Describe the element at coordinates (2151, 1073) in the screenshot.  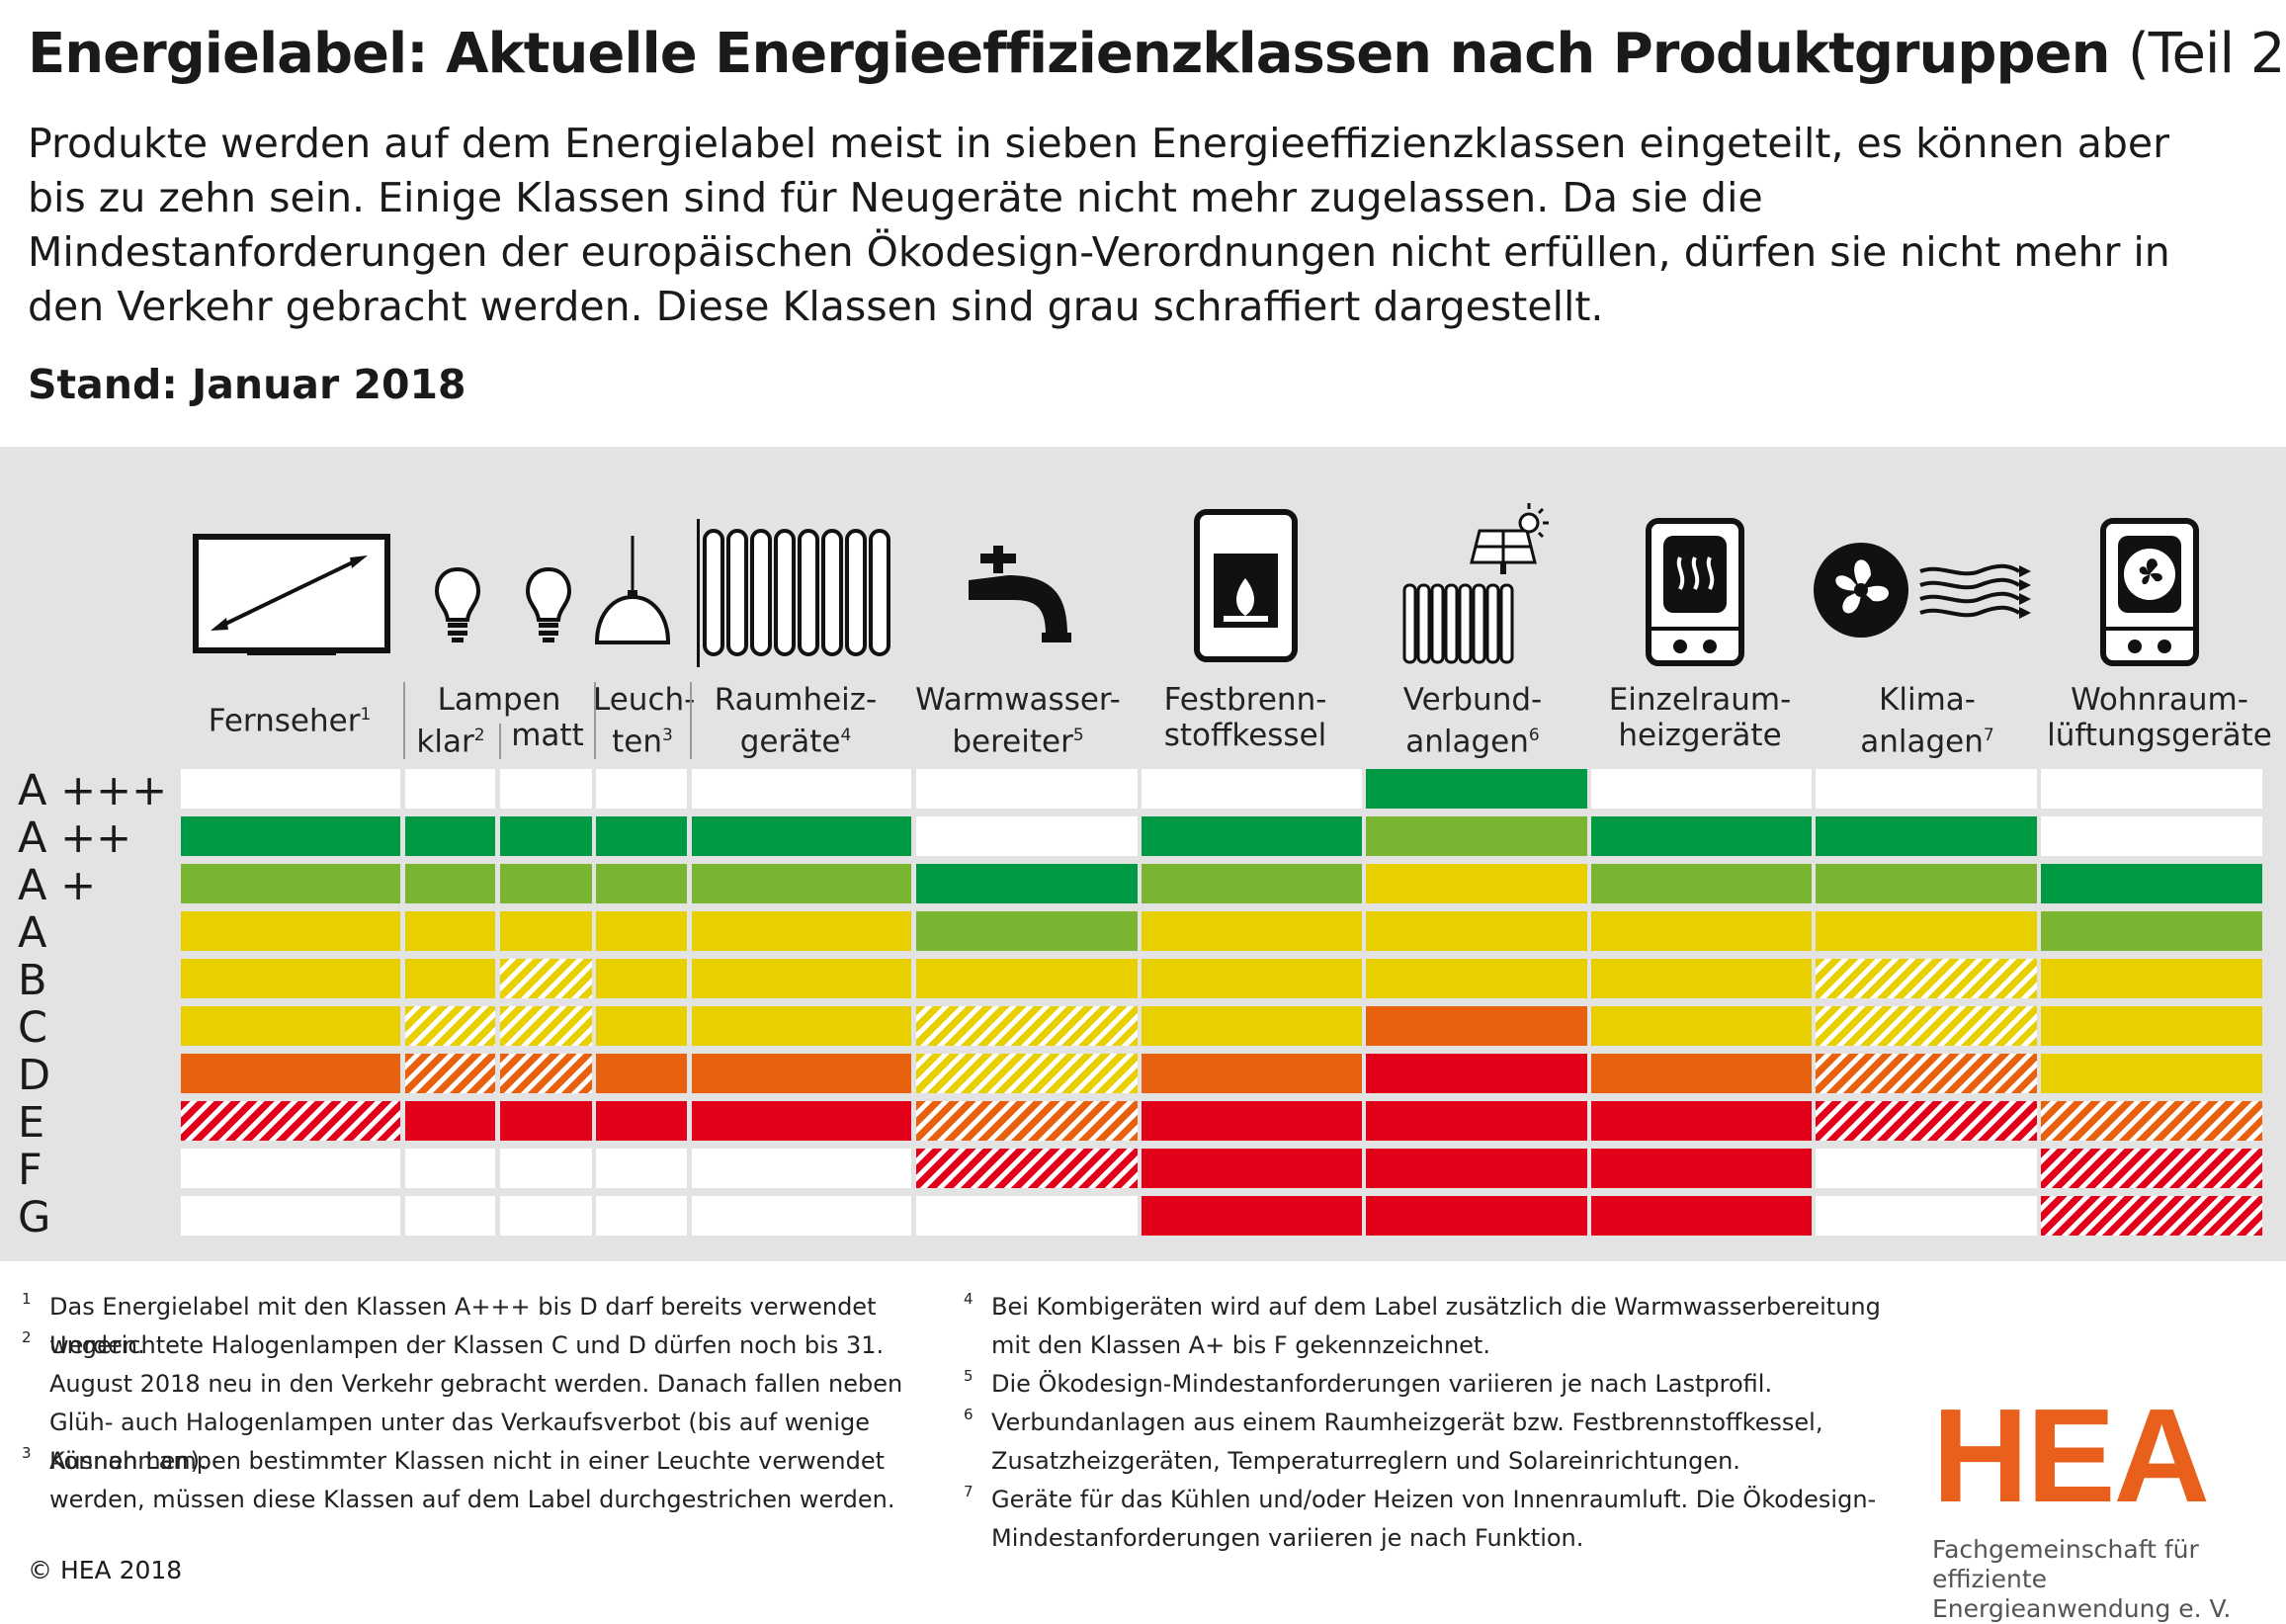
I see `cell-11-d` at that location.